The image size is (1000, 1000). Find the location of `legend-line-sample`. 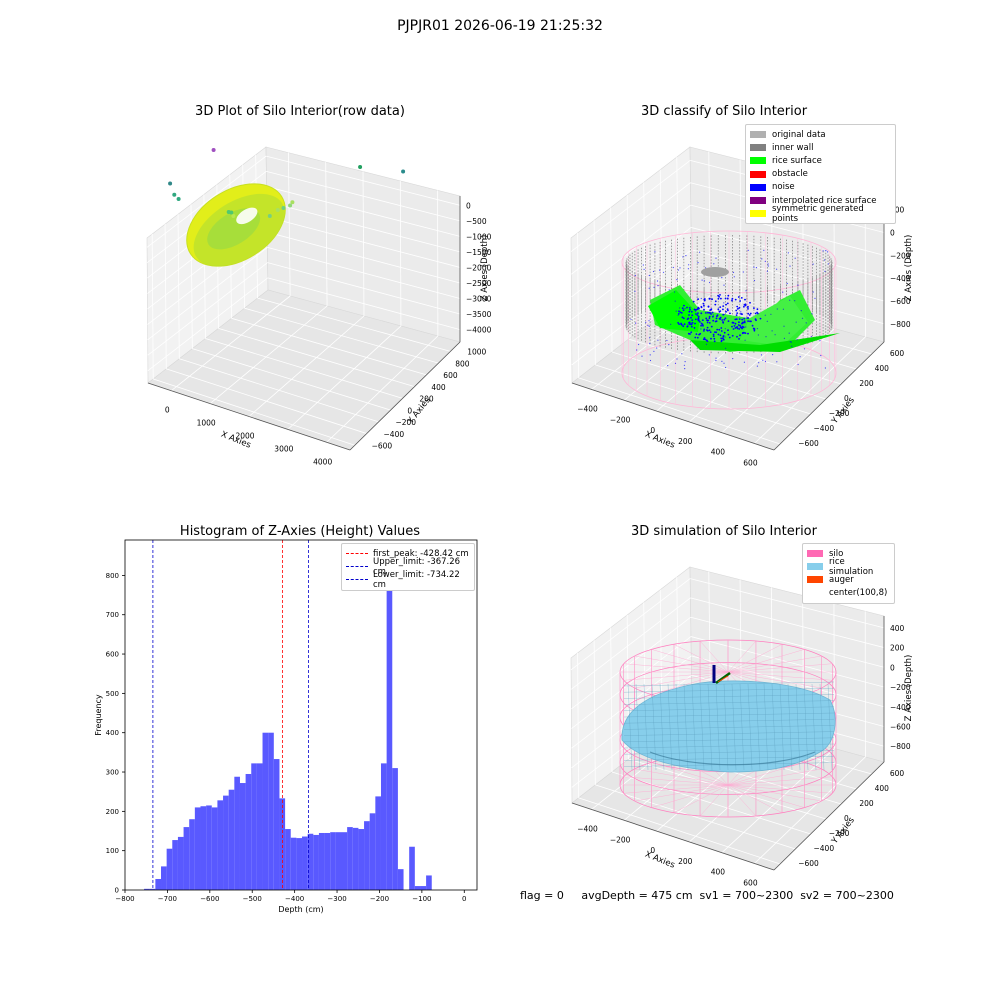

legend-line-sample is located at coordinates (357, 567).